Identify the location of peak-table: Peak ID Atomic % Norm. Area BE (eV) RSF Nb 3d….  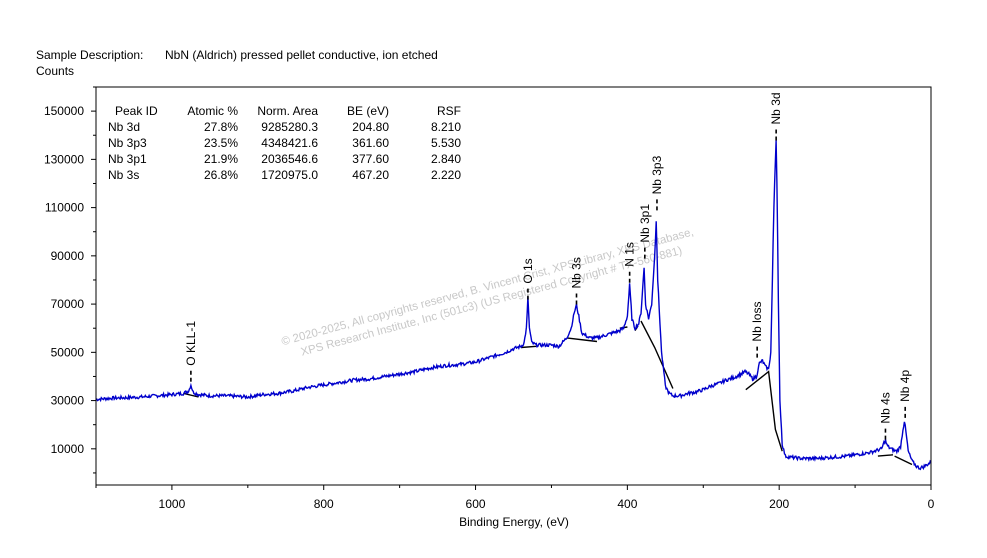
(284, 143).